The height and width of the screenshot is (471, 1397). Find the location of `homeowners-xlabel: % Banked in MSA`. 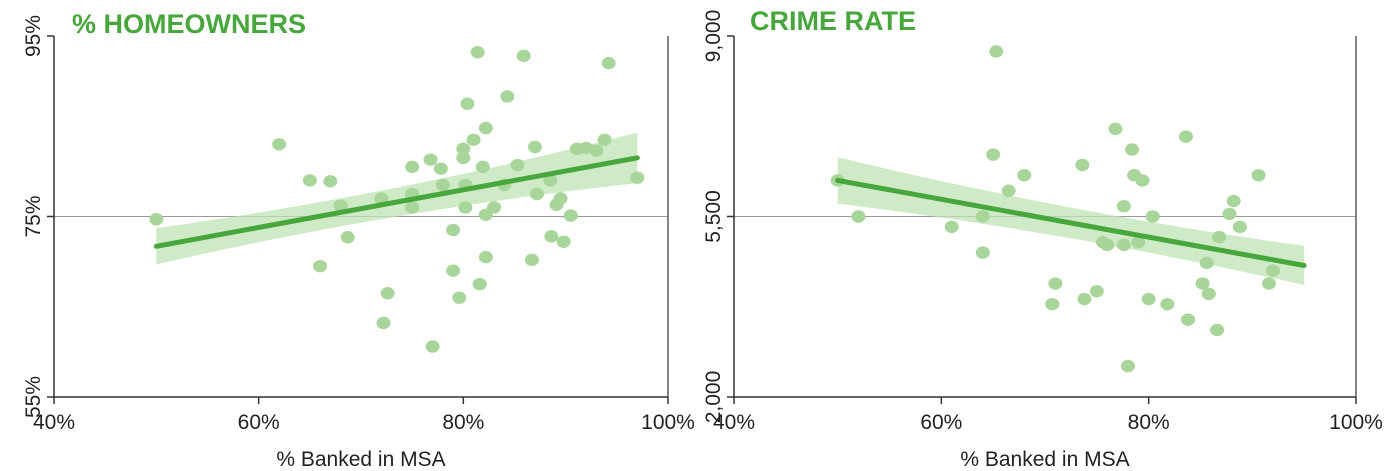

homeowners-xlabel: % Banked in MSA is located at coordinates (360, 459).